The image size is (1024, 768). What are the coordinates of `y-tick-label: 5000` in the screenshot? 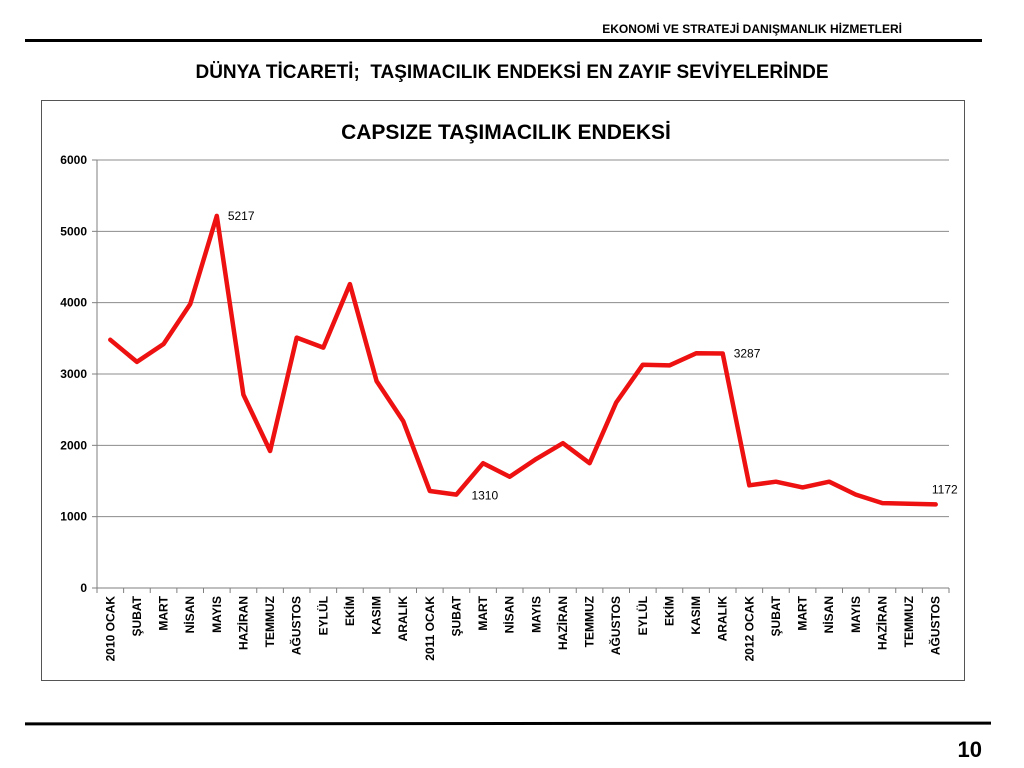 It's located at (73, 231).